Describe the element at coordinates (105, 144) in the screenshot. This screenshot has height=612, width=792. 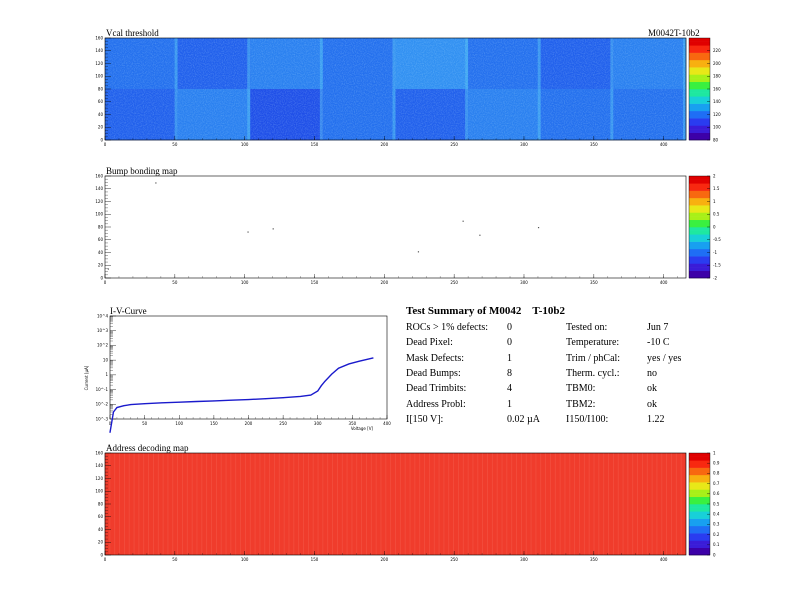
I see `x-tick-label: 0` at that location.